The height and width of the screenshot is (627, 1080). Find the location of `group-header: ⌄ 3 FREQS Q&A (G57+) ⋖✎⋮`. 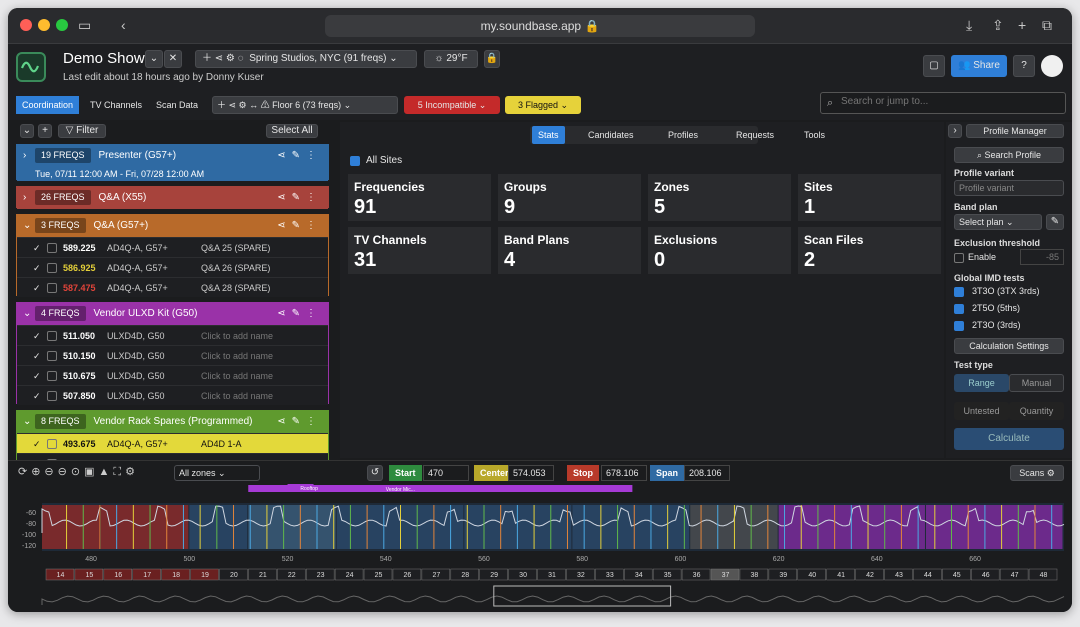

group-header: ⌄ 3 FREQS Q&A (G57+) ⋖✎⋮ is located at coordinates (172, 226).